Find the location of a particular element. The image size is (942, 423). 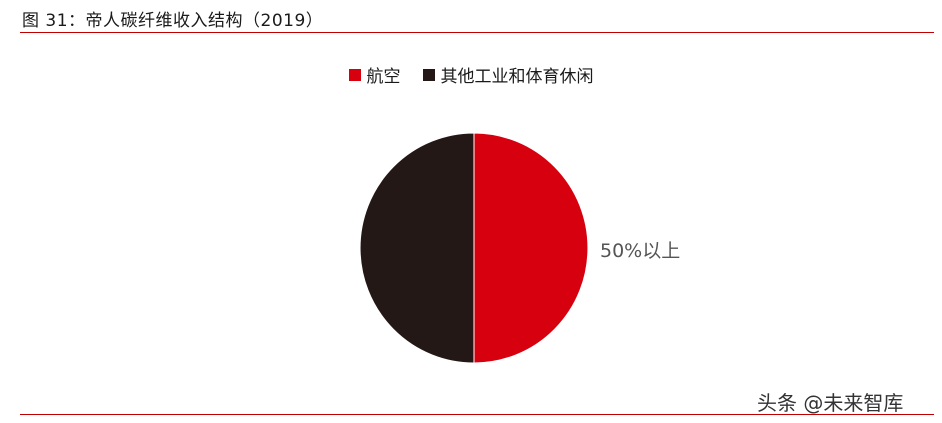

title-rule is located at coordinates (477, 32).